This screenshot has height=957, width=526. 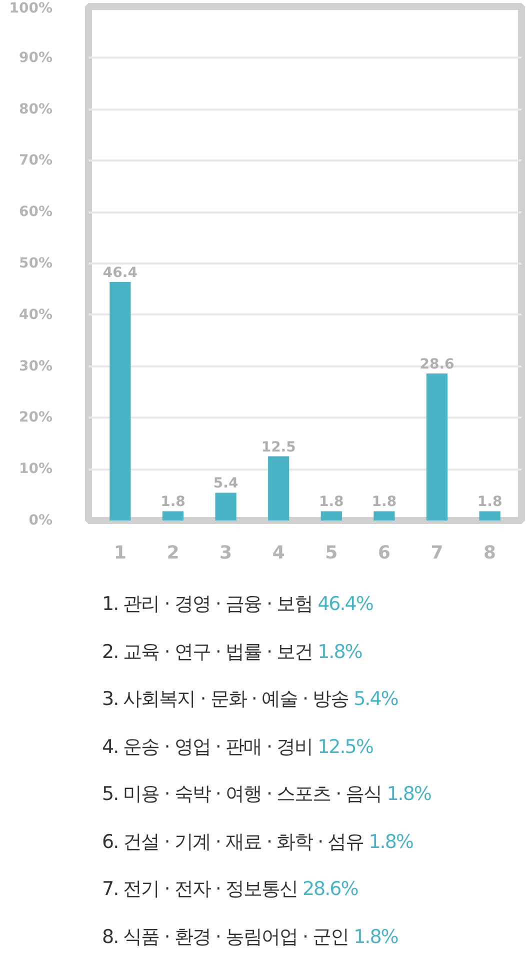 I want to click on text: 2. 교육 · 연구 · 법률 · 보건 1.8%, so click(x=232, y=652).